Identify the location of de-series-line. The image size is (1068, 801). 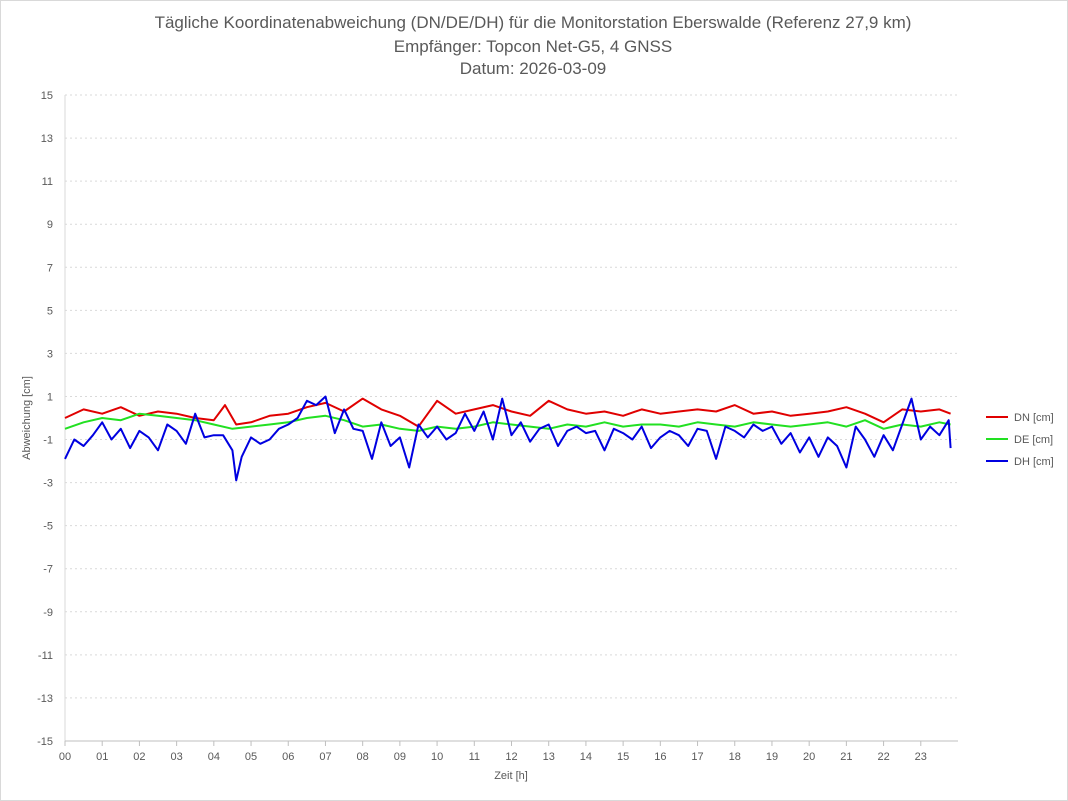
(507, 422).